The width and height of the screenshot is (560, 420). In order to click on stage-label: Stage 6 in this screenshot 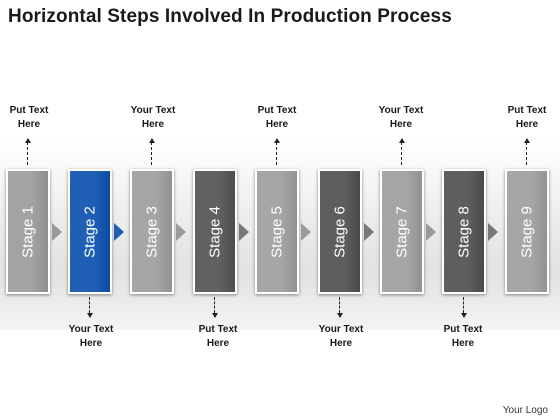, I will do `click(340, 231)`.